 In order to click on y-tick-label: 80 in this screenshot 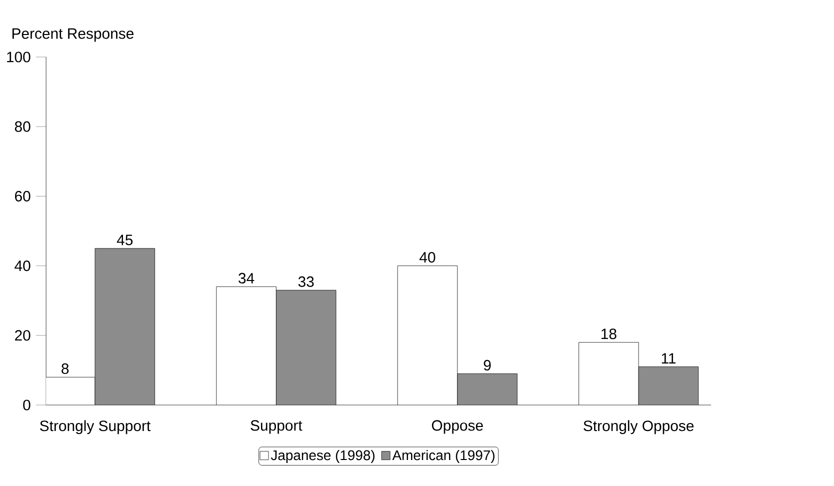, I will do `click(22, 126)`.